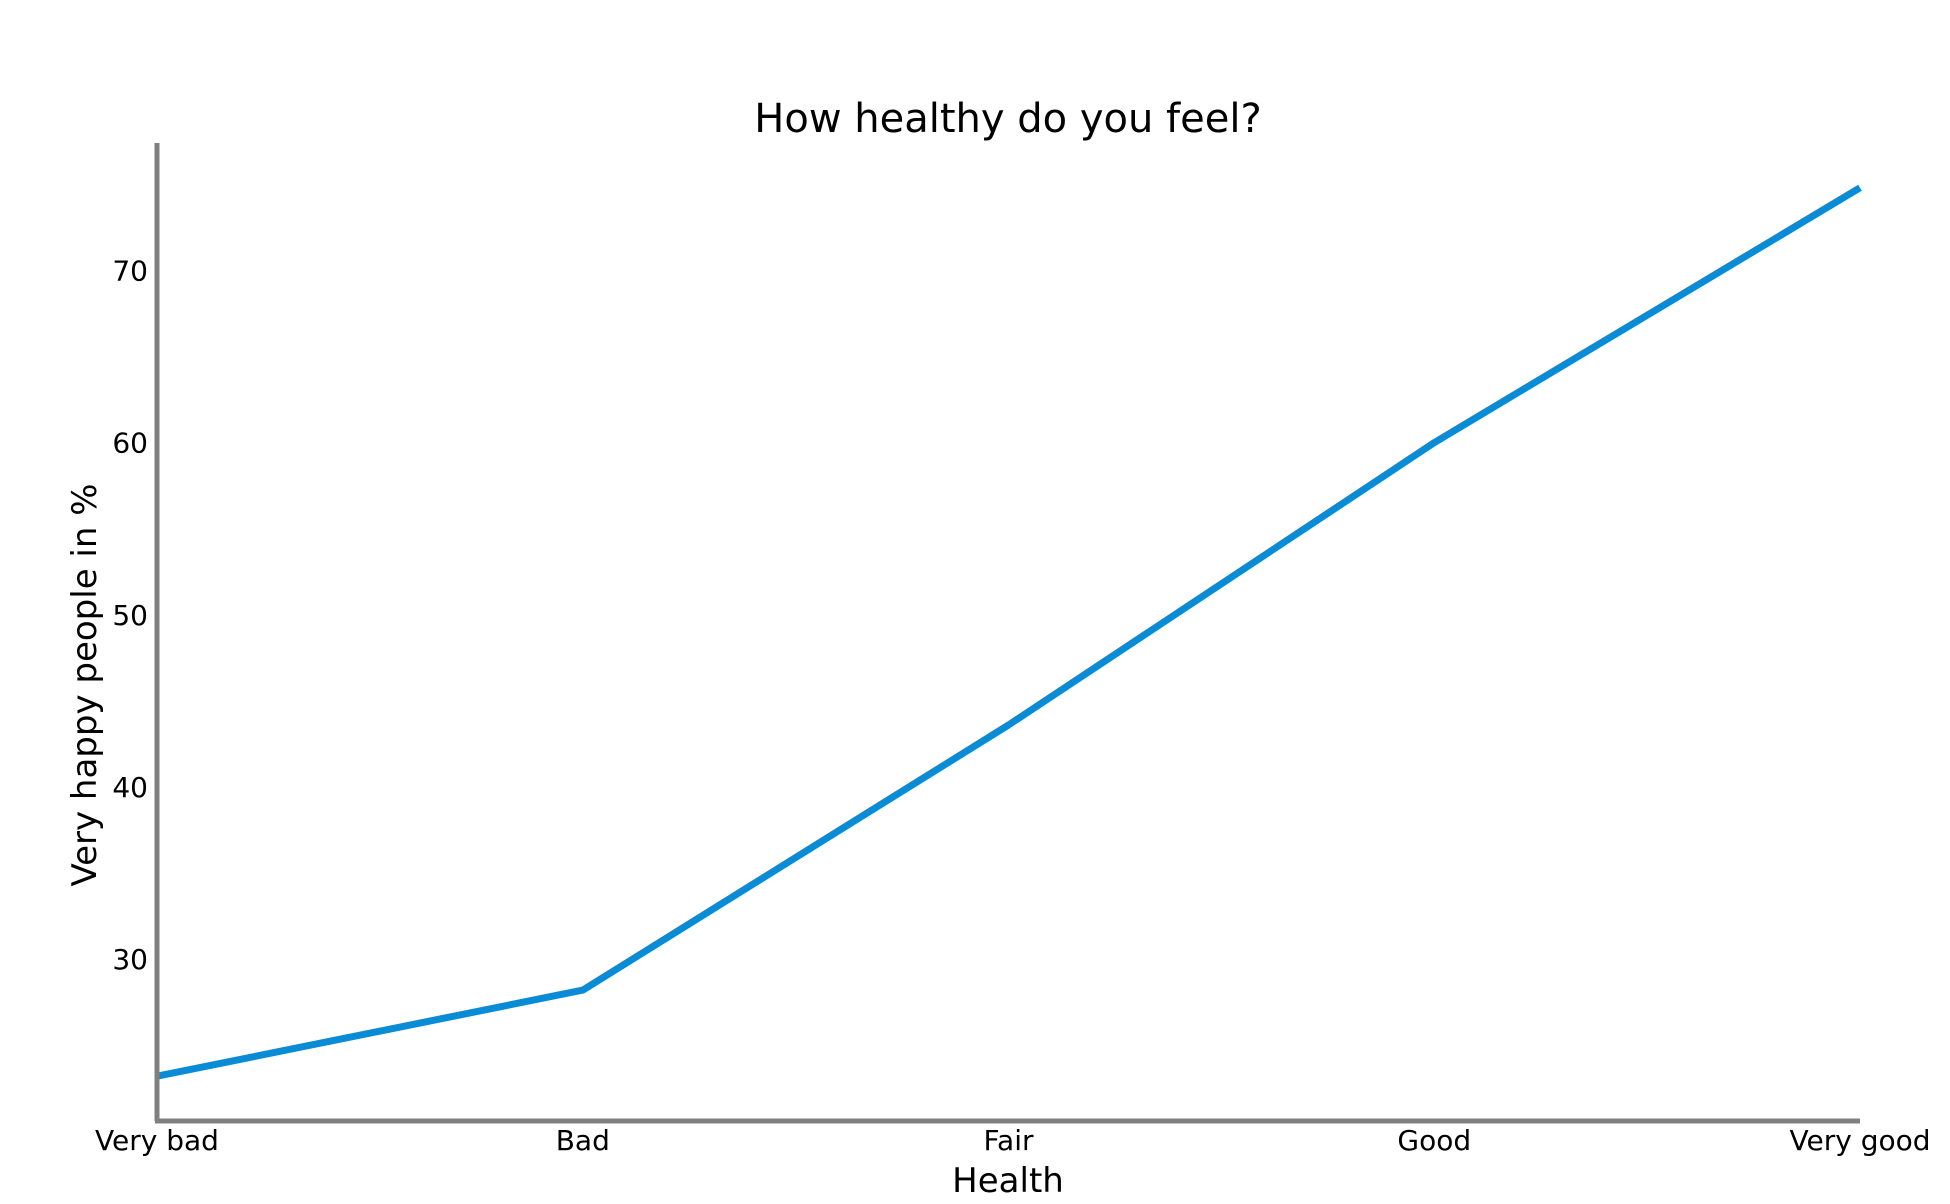 This screenshot has width=1950, height=1204. I want to click on y-tick-label-70: 70, so click(130, 270).